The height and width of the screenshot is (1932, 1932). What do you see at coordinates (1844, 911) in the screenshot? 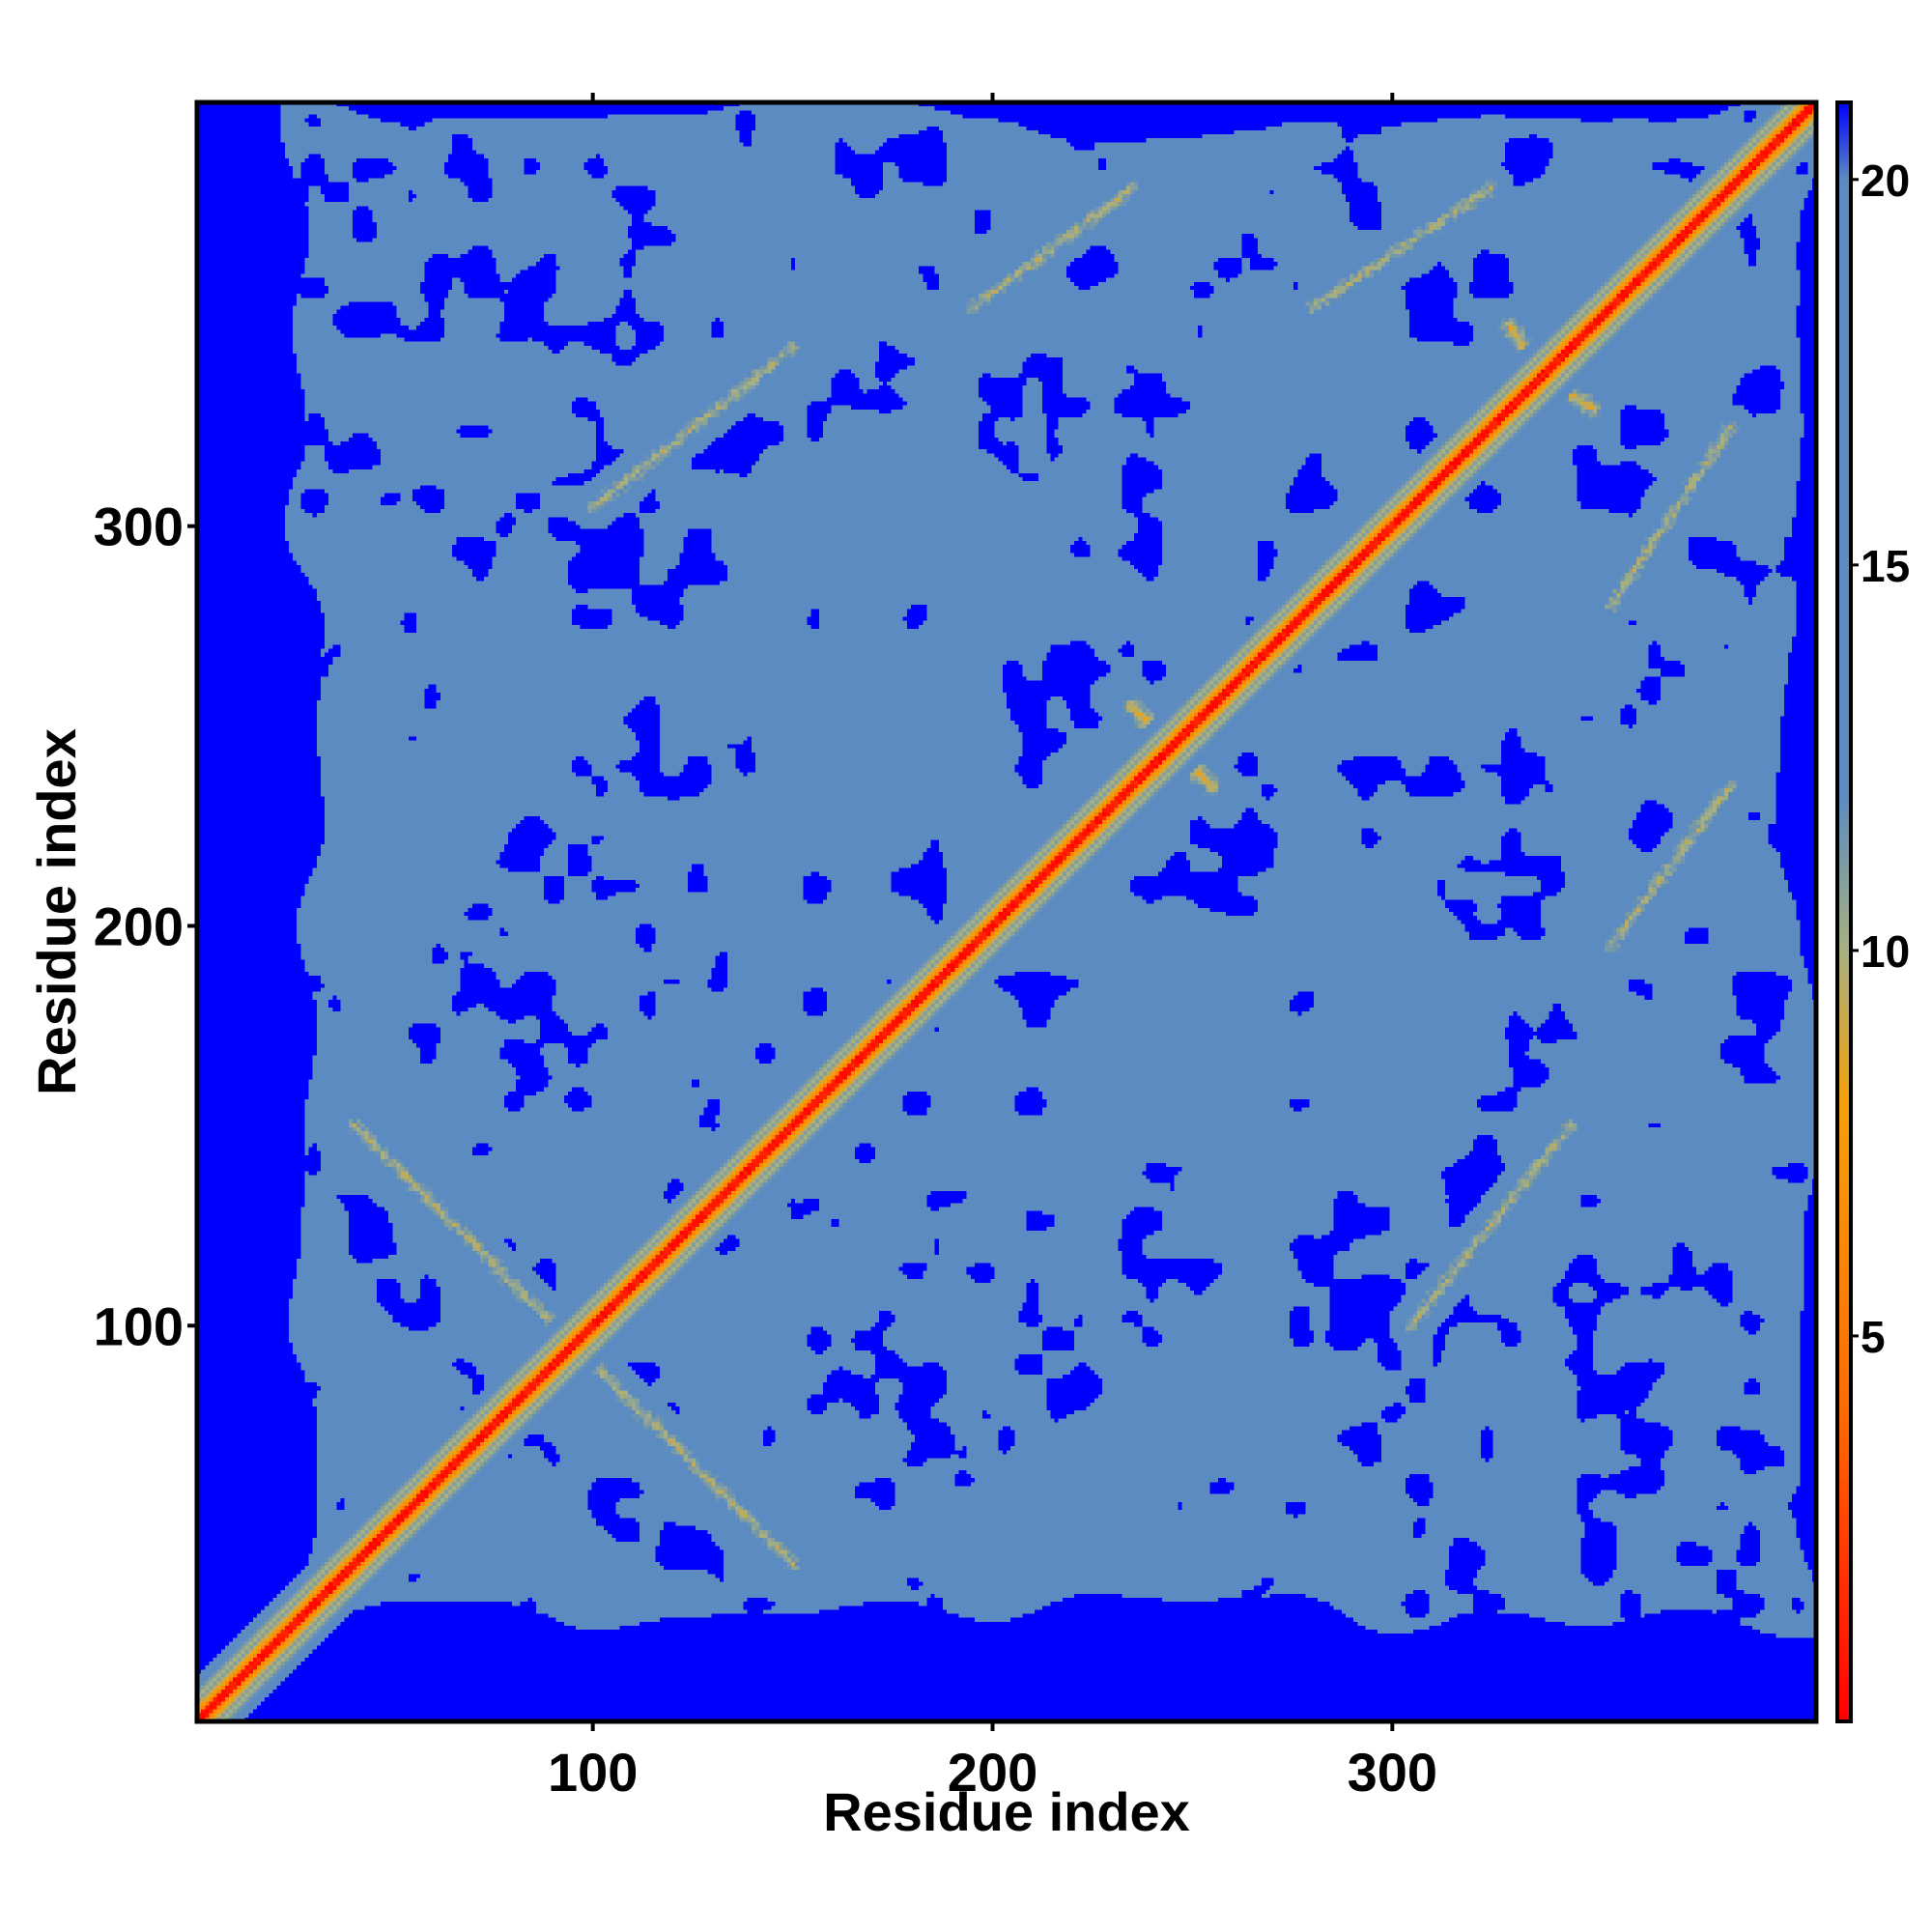
I see `colorbar-gradient` at bounding box center [1844, 911].